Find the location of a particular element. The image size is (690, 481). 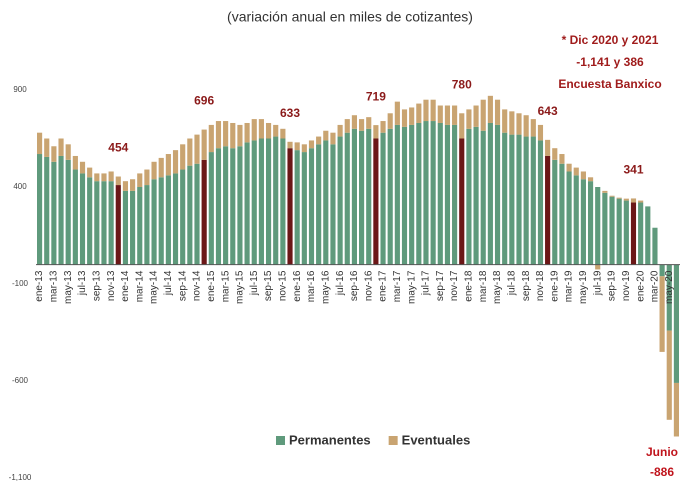

x-tick-label: mar-15 is located at coordinates (225, 286).